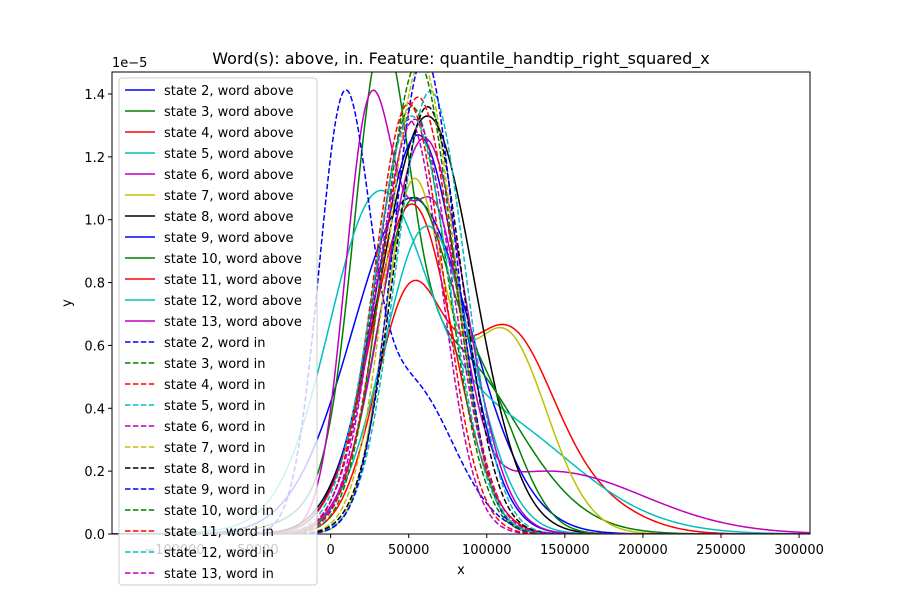  Describe the element at coordinates (643, 550) in the screenshot. I see `x-tick-label: 200000` at that location.